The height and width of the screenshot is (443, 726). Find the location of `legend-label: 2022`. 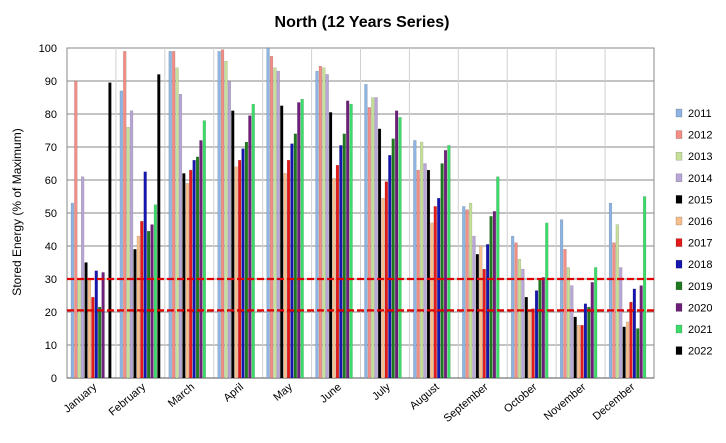

legend-label: 2022 is located at coordinates (700, 352).